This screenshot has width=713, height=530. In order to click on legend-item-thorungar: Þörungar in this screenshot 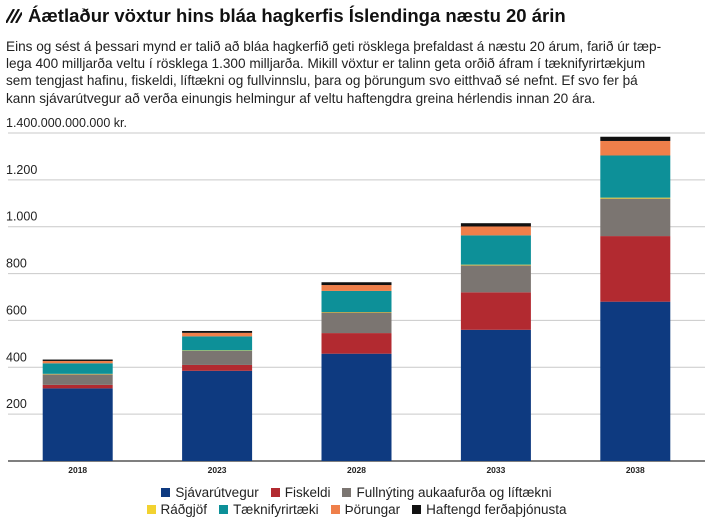, I will do `click(365, 509)`.